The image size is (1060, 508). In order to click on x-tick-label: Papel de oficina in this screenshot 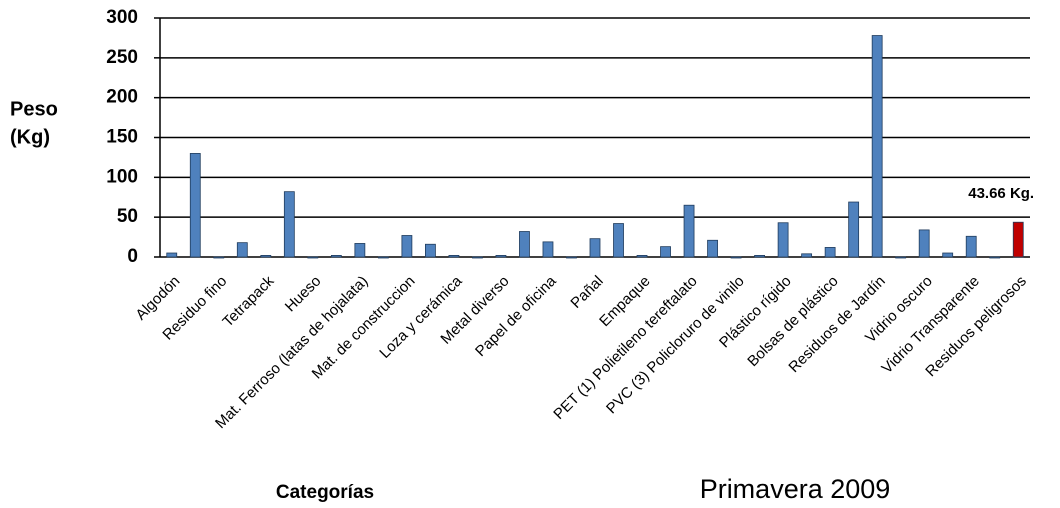, I will do `click(516, 316)`.